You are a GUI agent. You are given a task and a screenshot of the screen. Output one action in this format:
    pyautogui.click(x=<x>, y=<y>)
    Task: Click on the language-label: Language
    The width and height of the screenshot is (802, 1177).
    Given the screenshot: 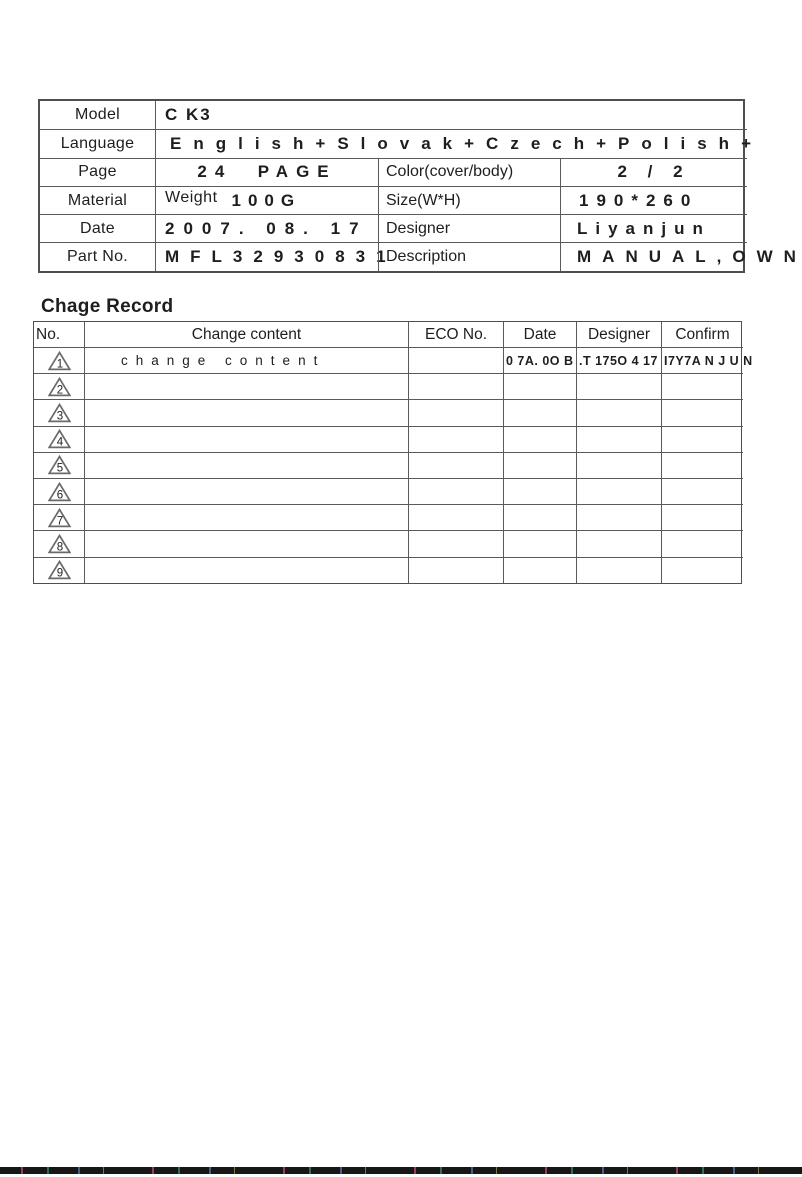 What is the action you would take?
    pyautogui.click(x=97, y=143)
    